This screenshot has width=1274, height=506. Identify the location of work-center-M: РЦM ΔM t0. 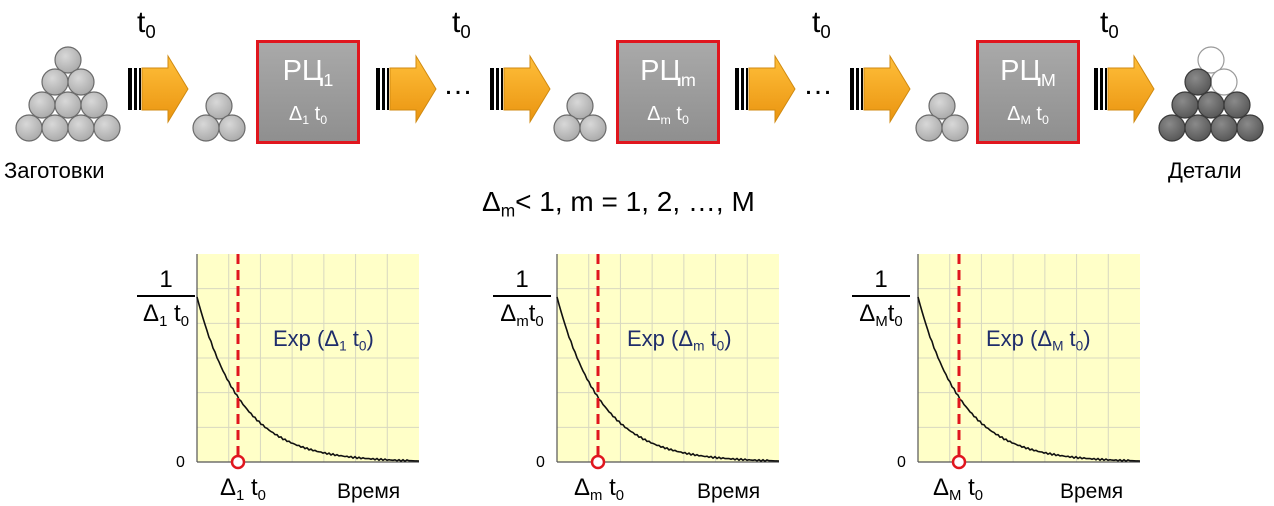
(1028, 92).